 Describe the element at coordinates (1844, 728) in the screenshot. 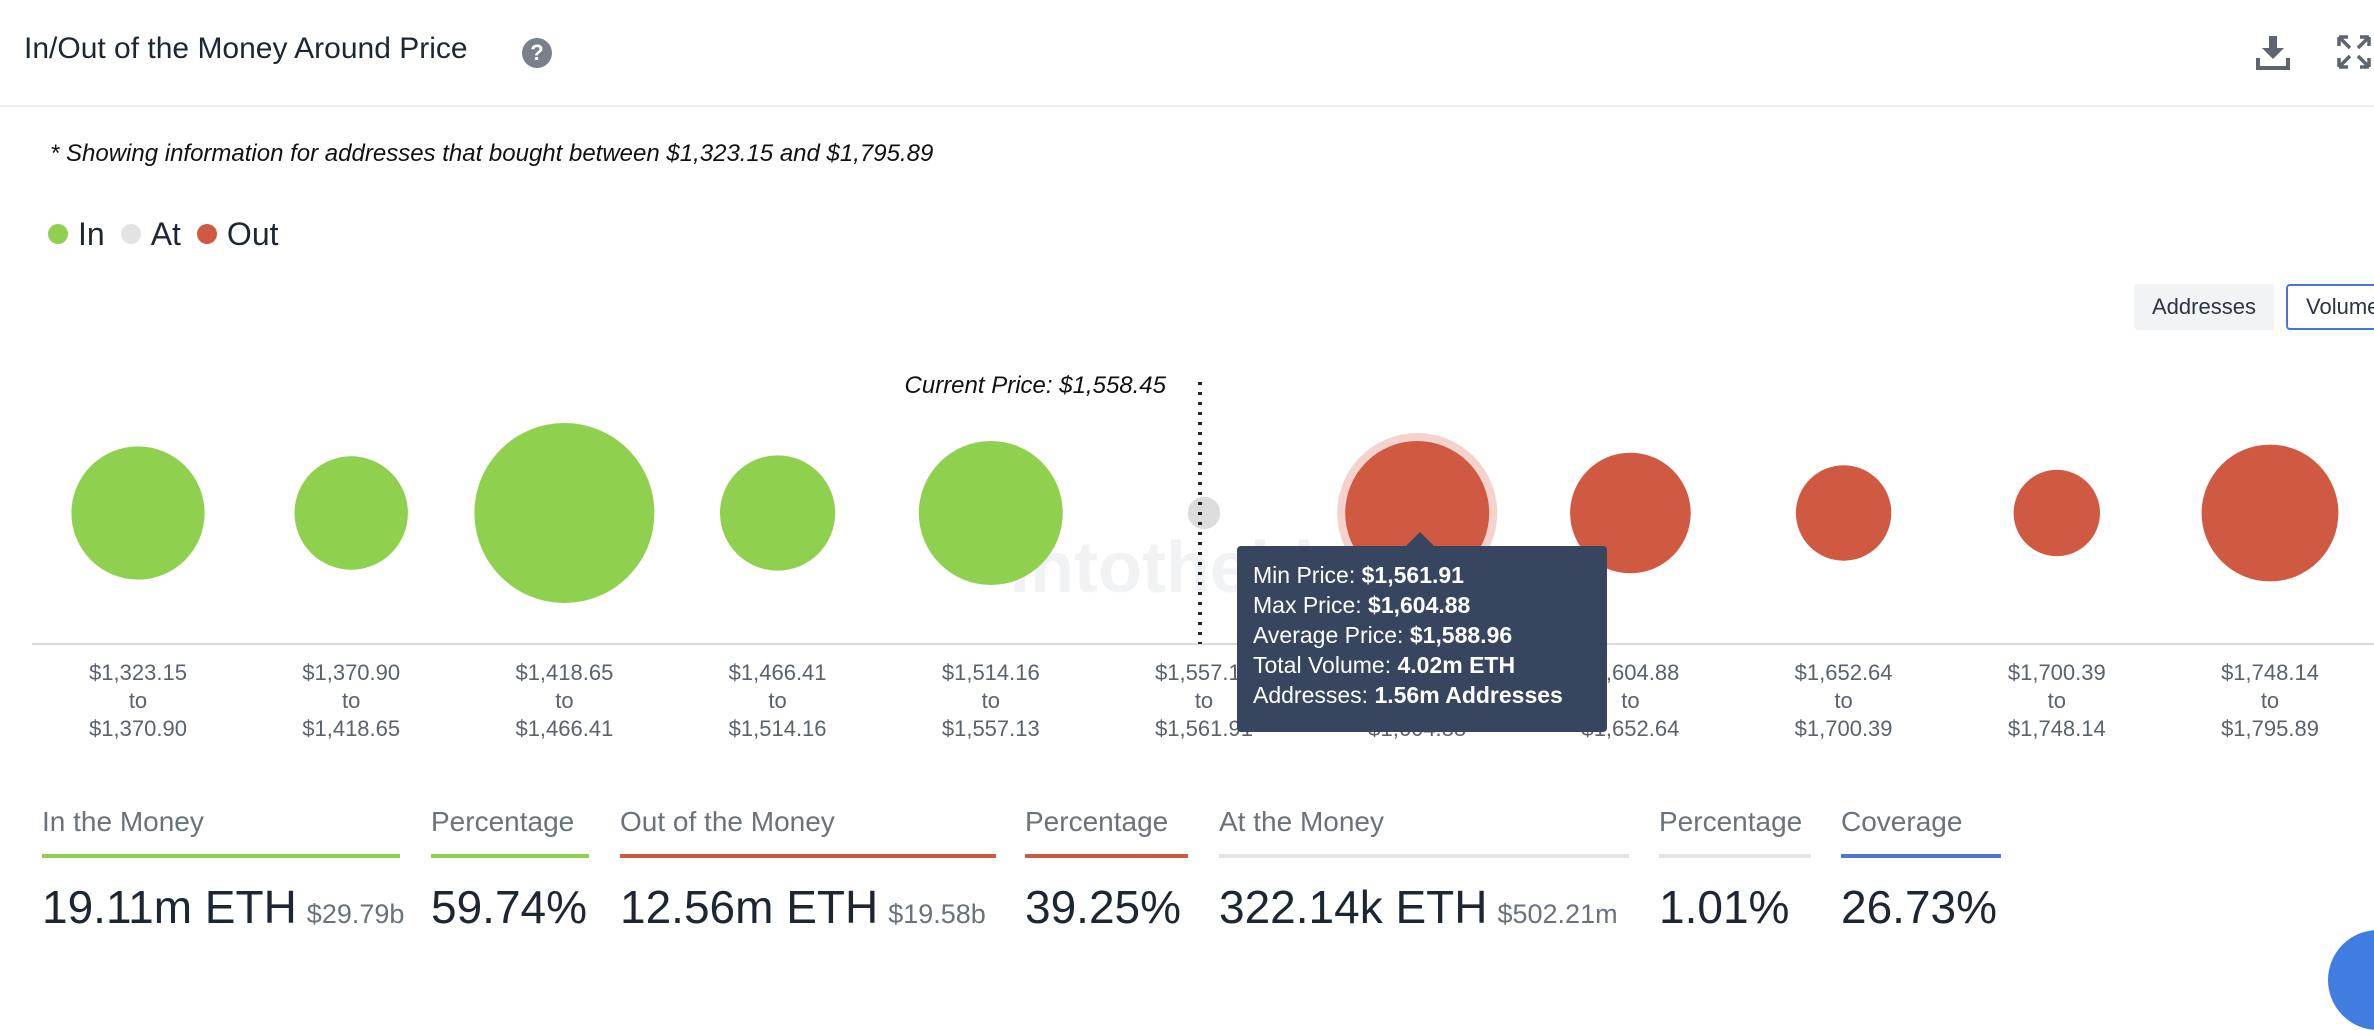

I see `tick-label-8-2: $1,700.39` at that location.